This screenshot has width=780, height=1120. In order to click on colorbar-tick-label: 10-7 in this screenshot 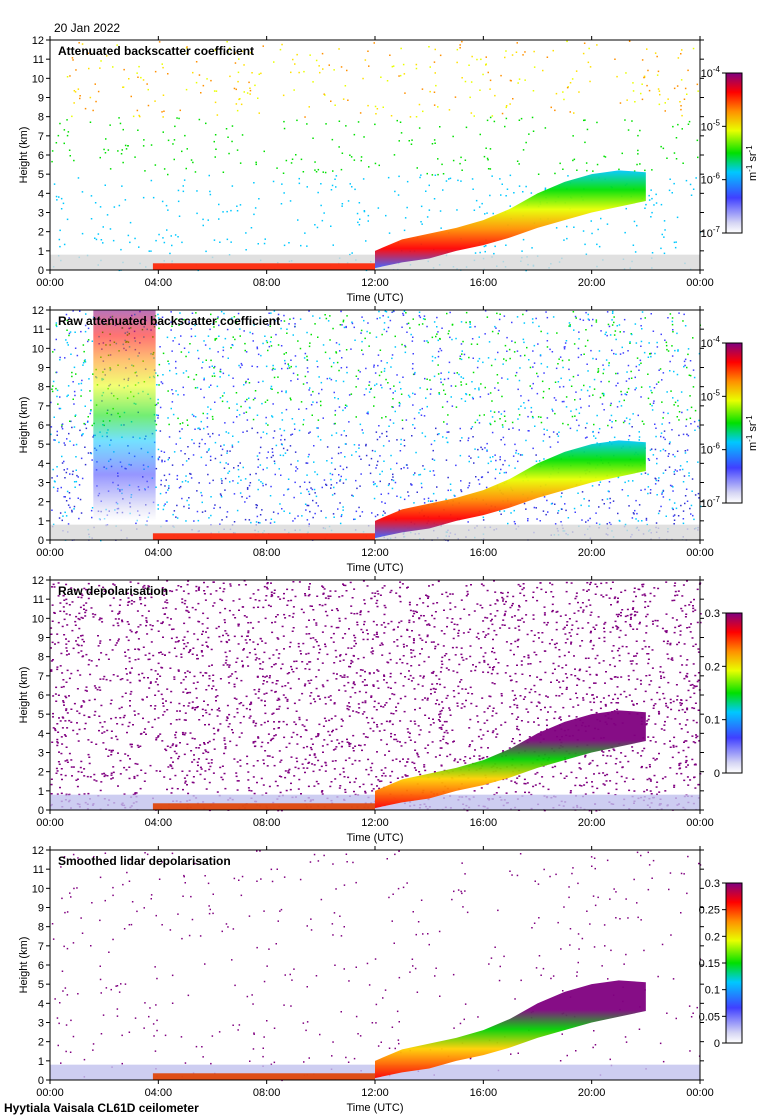, I will do `click(711, 232)`.